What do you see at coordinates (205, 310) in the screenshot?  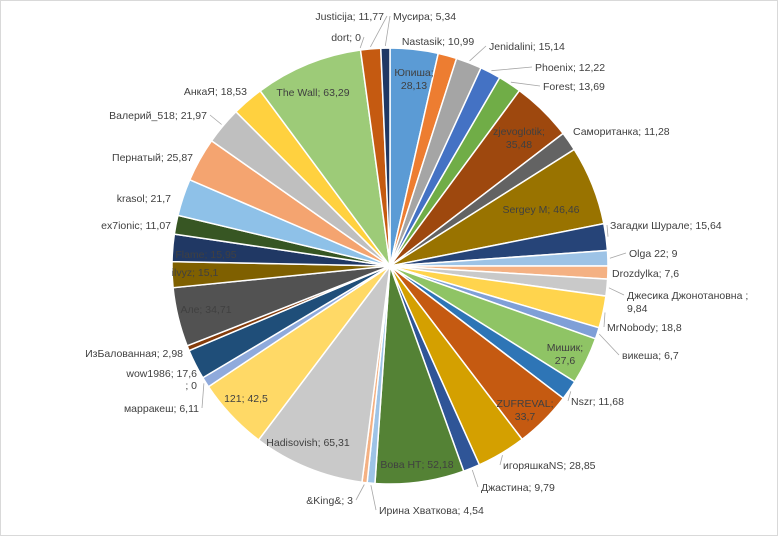 I see `data-label: Але; 34,71` at bounding box center [205, 310].